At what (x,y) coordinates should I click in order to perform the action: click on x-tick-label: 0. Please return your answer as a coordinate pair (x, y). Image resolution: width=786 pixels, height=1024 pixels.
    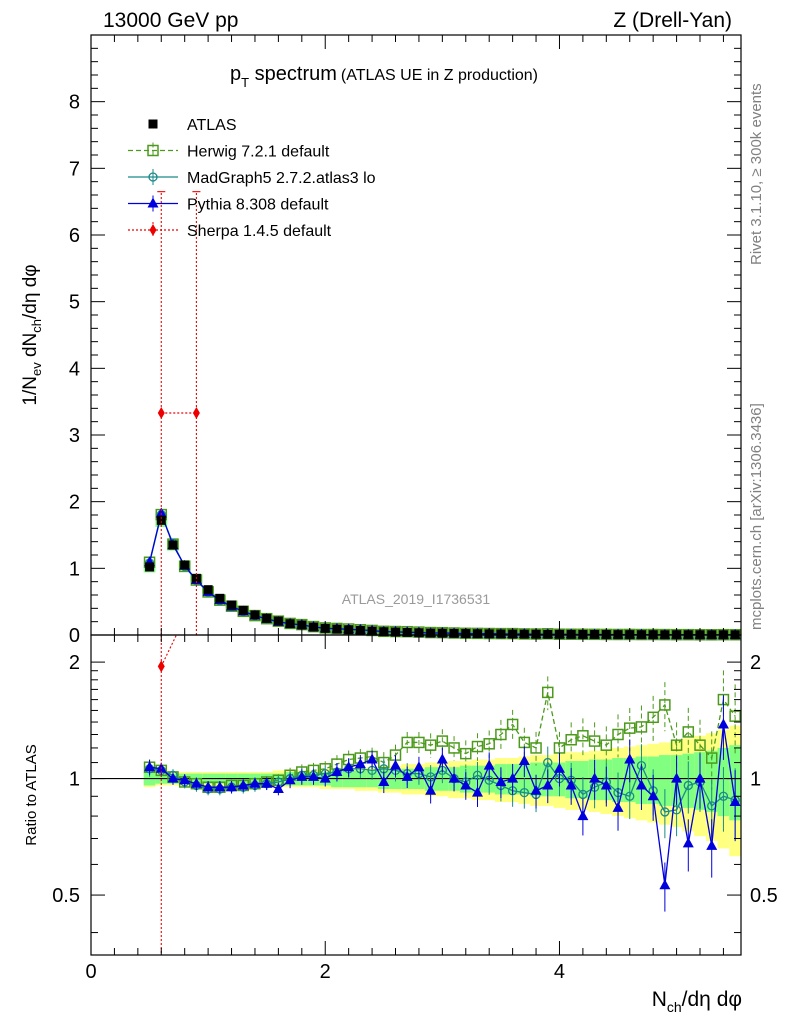
    Looking at the image, I should click on (90, 972).